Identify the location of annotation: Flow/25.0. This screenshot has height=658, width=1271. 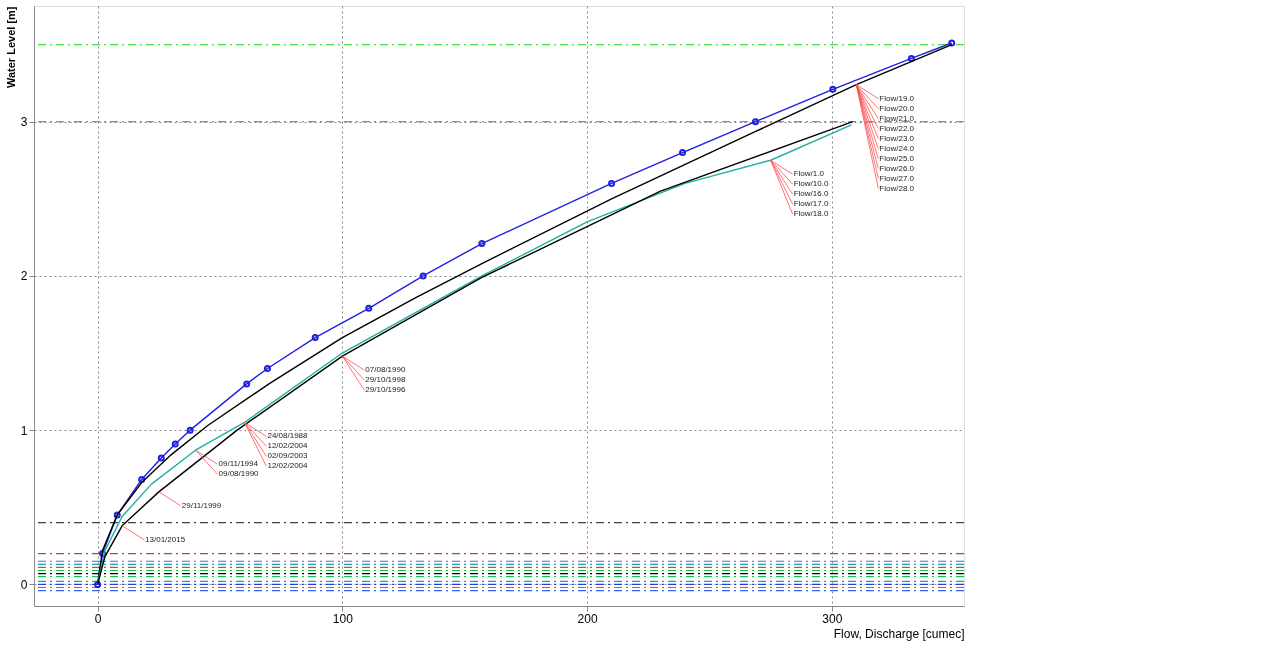
(897, 158).